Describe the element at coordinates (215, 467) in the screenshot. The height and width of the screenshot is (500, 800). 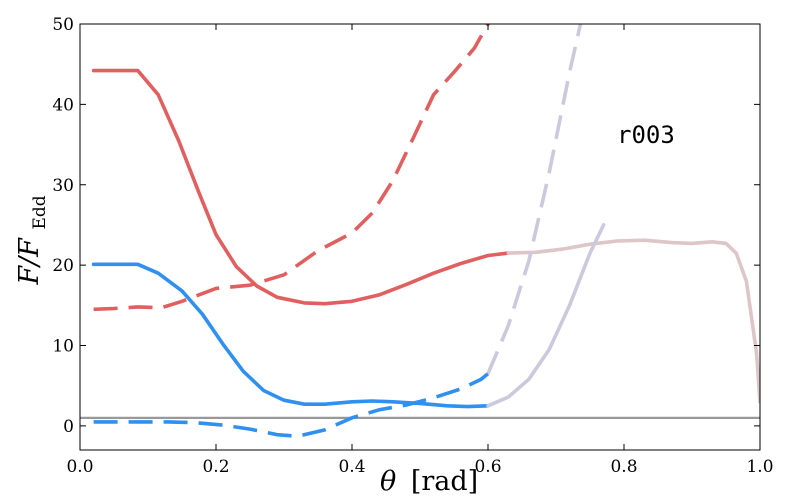
I see `x-tick-label: 0.2` at that location.